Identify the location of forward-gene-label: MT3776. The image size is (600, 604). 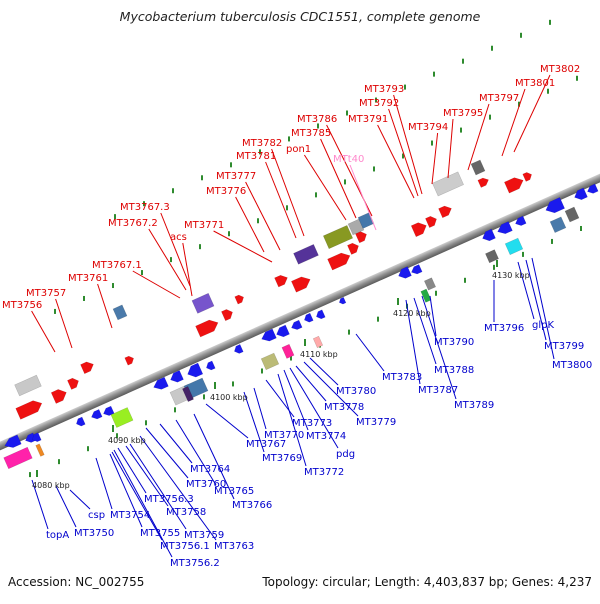
(226, 191).